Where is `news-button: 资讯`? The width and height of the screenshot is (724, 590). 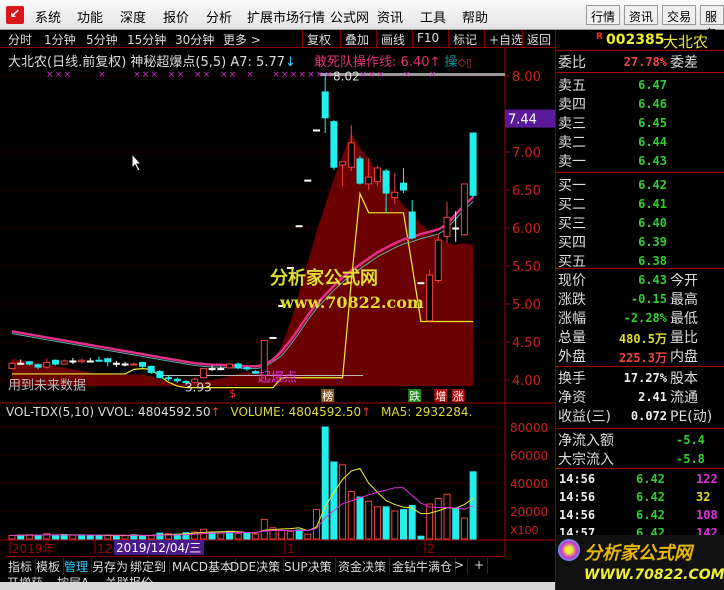
news-button: 资讯 is located at coordinates (641, 15).